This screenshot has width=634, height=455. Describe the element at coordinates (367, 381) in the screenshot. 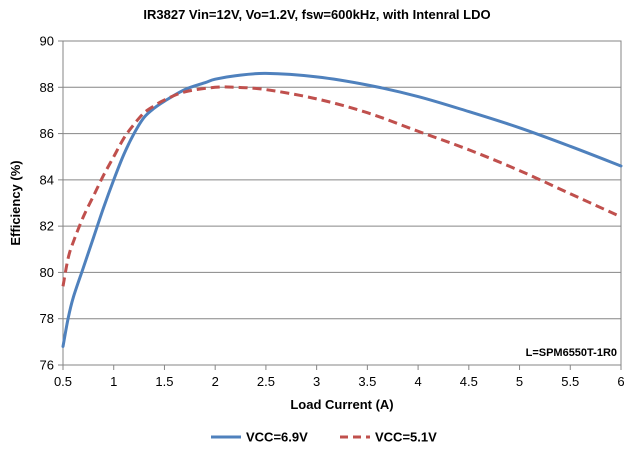

I see `x-tick-label: 3.5` at that location.